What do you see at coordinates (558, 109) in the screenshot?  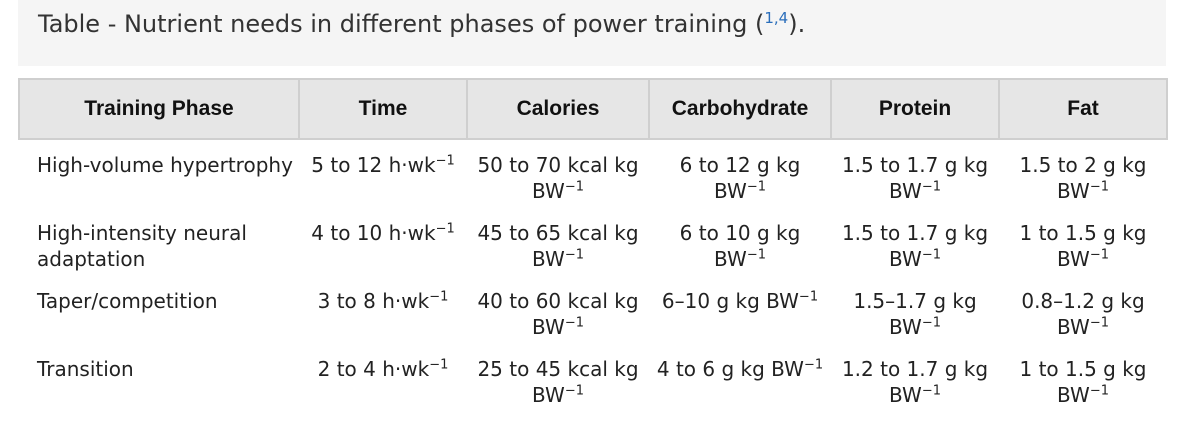 I see `header-calories: Calories` at bounding box center [558, 109].